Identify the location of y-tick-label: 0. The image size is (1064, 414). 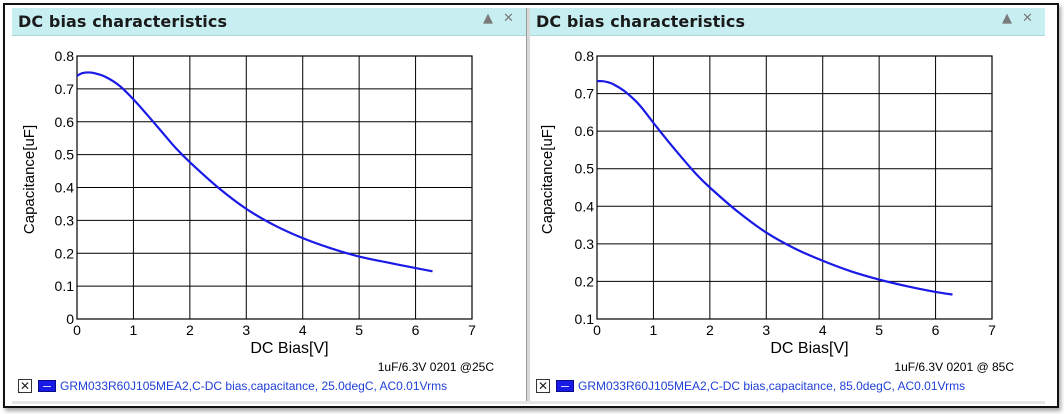
(70, 319).